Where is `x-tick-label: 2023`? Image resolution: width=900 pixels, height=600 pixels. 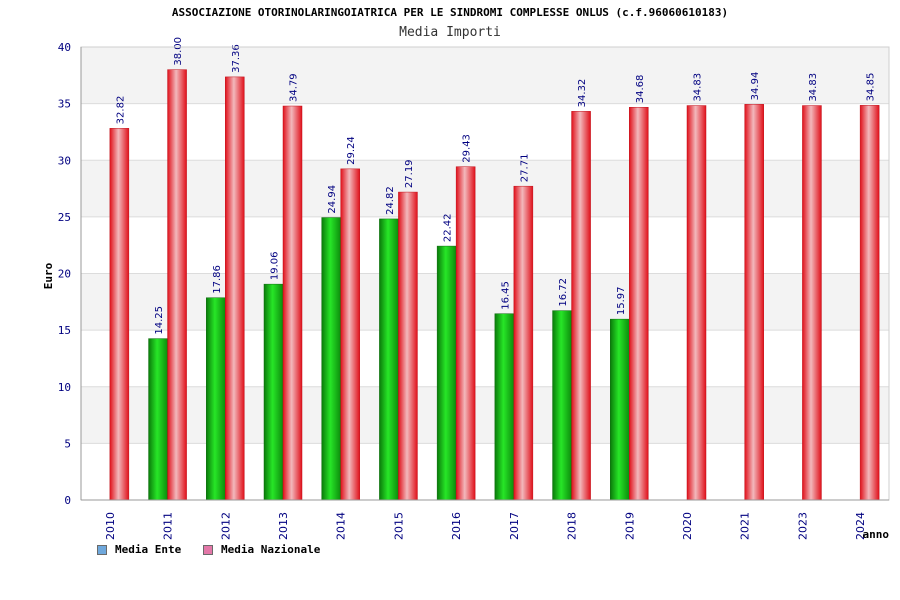
x-tick-label: 2023 is located at coordinates (802, 526).